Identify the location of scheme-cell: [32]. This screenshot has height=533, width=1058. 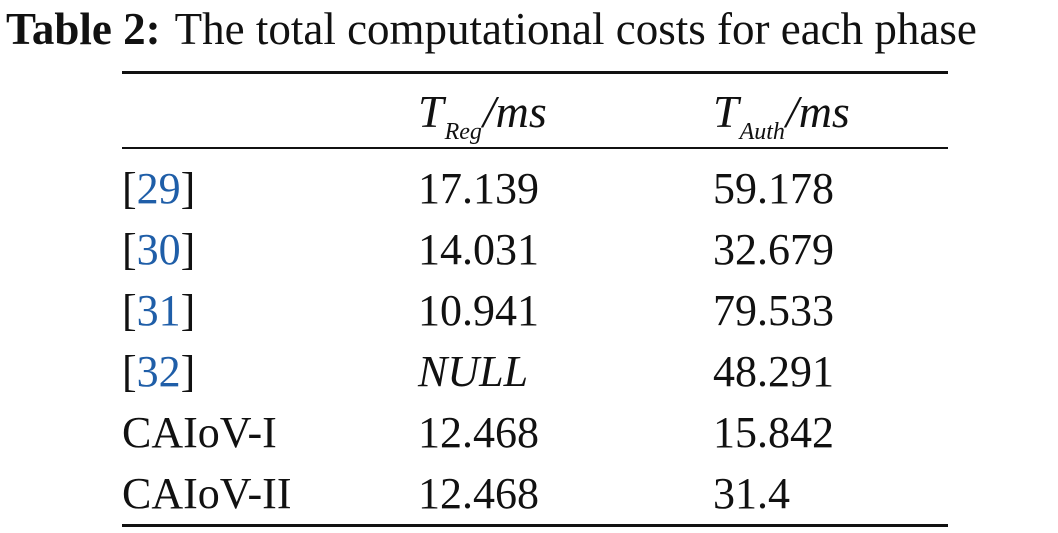
(159, 371).